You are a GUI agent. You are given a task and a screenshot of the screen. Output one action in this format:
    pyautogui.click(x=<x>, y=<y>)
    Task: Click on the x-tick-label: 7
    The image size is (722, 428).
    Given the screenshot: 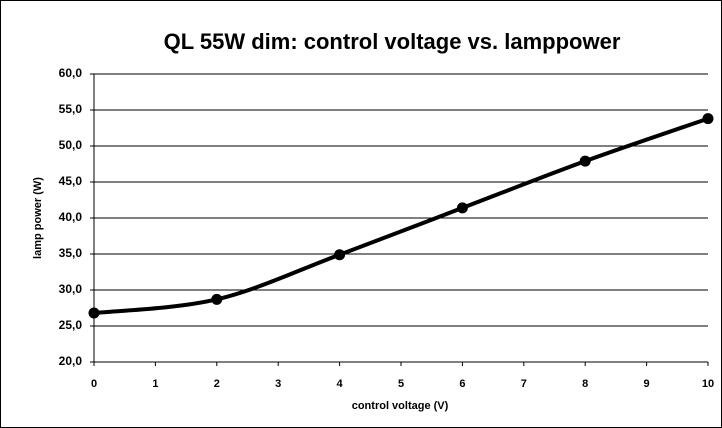 What is the action you would take?
    pyautogui.click(x=524, y=384)
    